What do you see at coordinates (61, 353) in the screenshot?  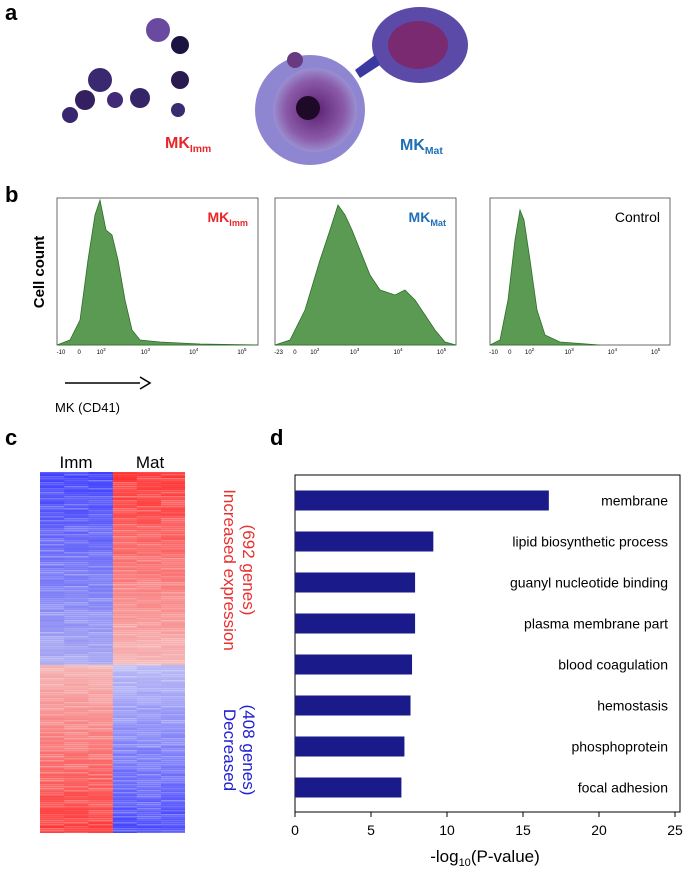 I see `x-tick-label: -10` at bounding box center [61, 353].